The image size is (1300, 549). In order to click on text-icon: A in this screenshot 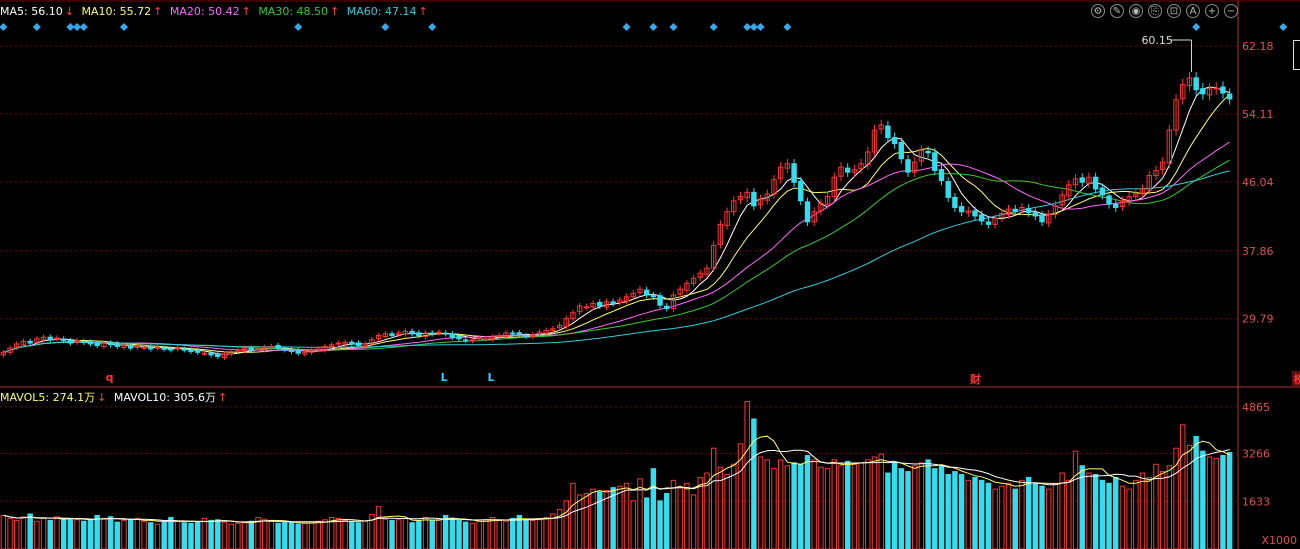, I will do `click(1193, 11)`.